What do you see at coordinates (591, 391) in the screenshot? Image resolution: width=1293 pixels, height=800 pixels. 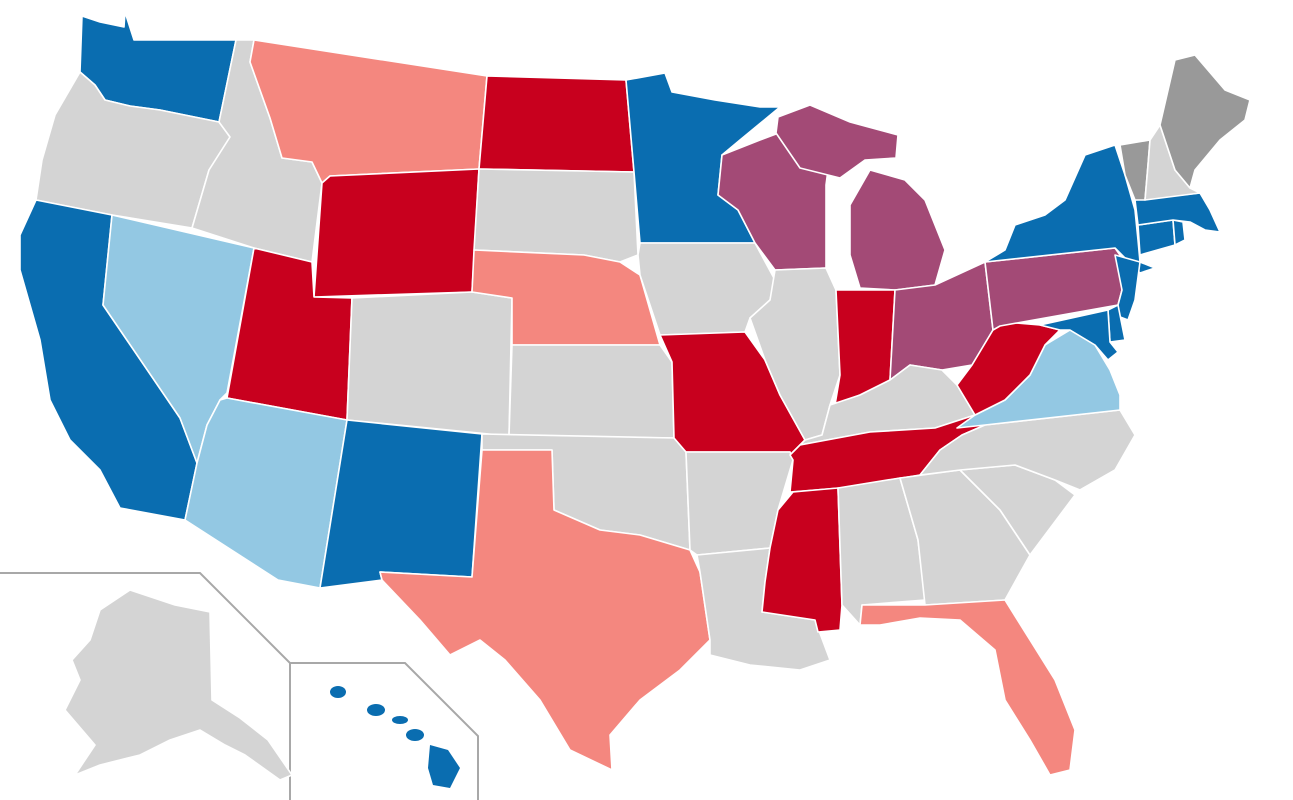 I see `state-kansas` at bounding box center [591, 391].